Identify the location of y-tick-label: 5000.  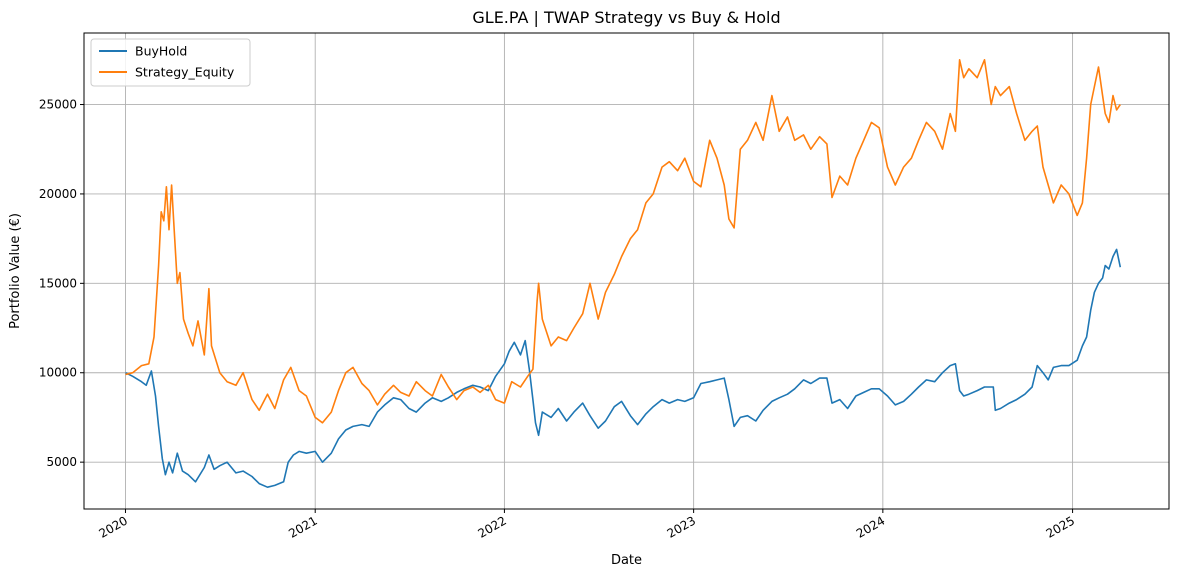
(61, 462).